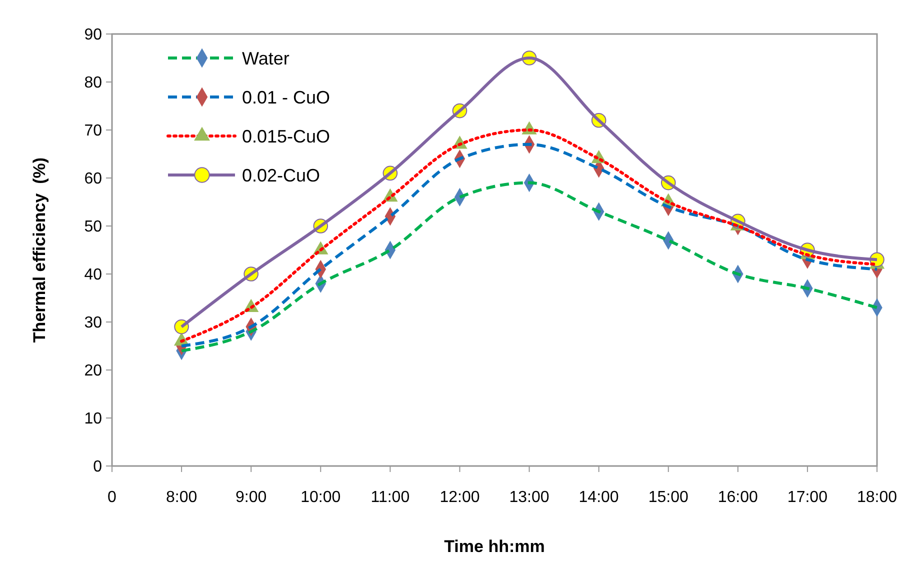 This screenshot has width=902, height=586. I want to click on x-tick-label: 12:00, so click(460, 497).